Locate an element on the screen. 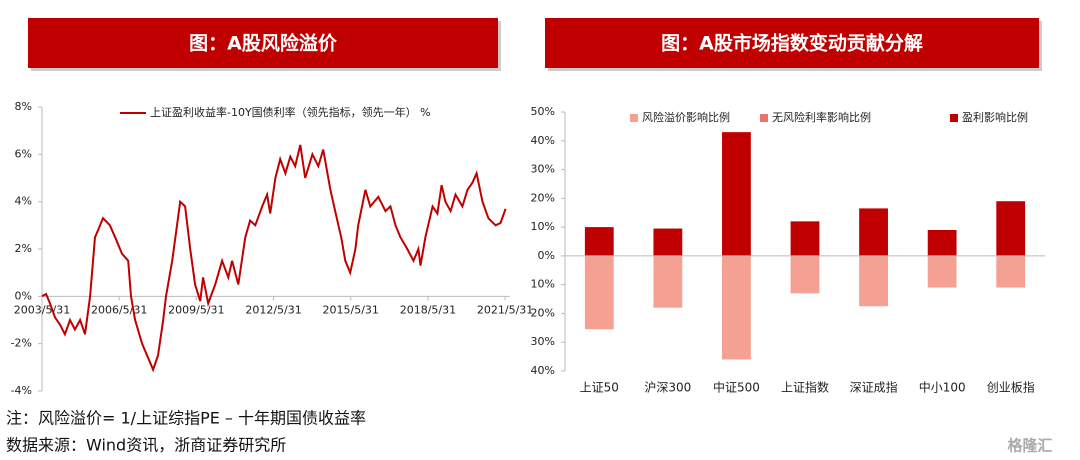 The image size is (1080, 460). x-tick-label: 2015/5/31 is located at coordinates (351, 309).